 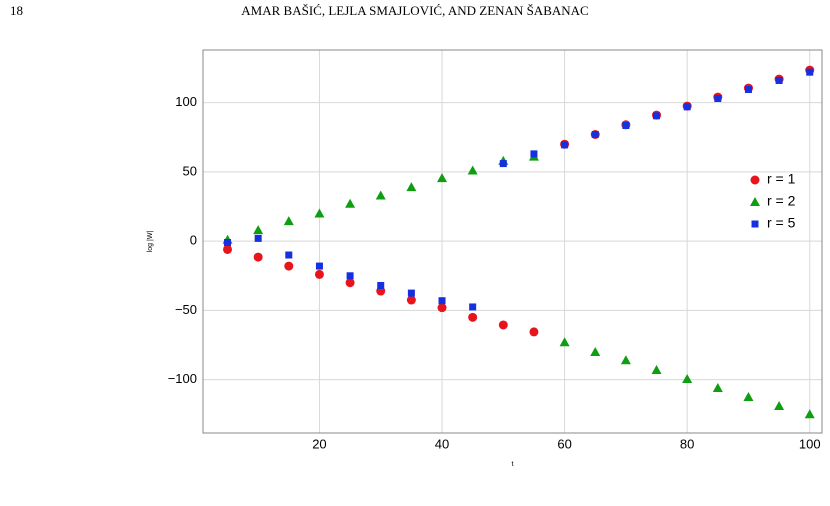 I want to click on page-number: 18, so click(x=16, y=10).